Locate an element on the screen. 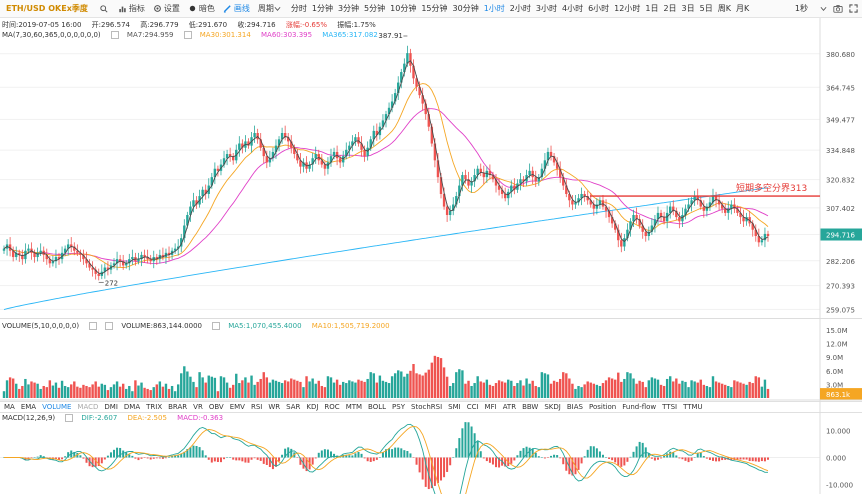  indicator-tab: TTMU is located at coordinates (693, 407).